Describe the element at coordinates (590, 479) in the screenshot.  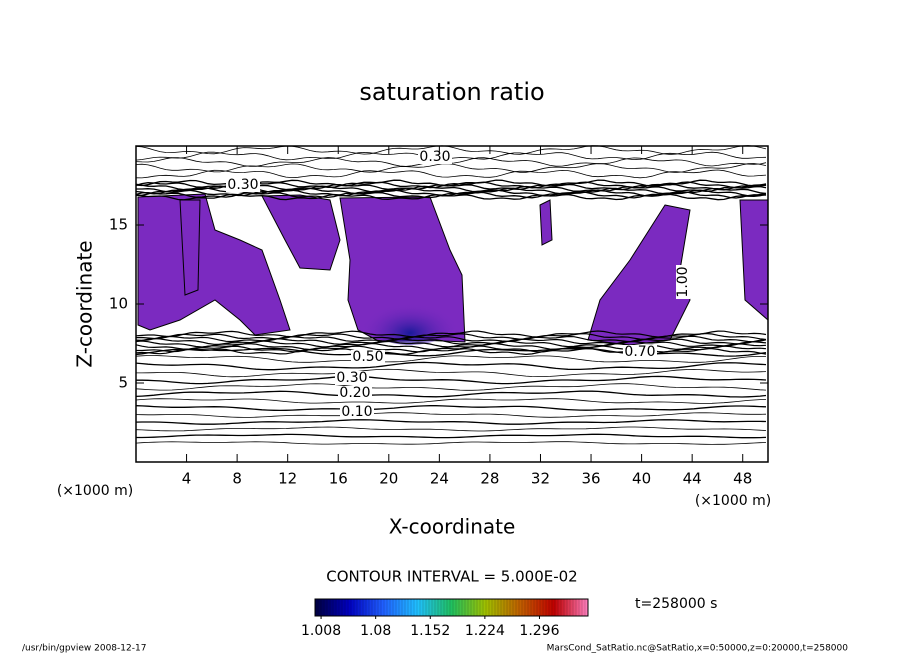
I see `x-tick-label: 36` at that location.